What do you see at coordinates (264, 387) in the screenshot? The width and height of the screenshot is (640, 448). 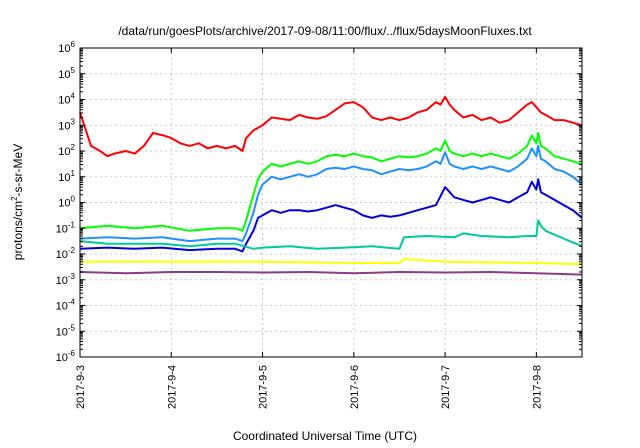 I see `x-tick-label: 2017-9-5` at bounding box center [264, 387].